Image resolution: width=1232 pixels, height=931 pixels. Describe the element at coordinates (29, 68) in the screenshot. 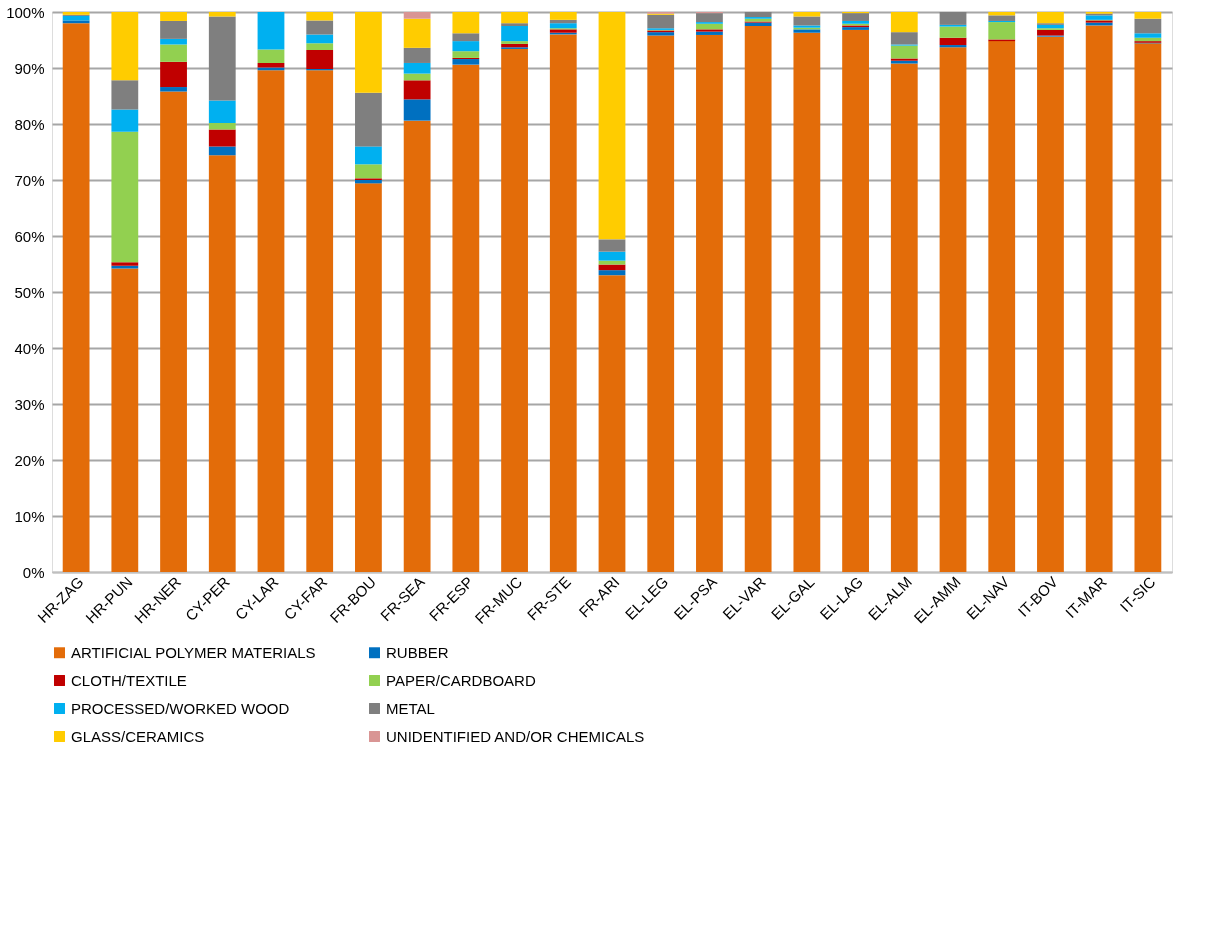

I see `y-tick-label: 90%` at that location.